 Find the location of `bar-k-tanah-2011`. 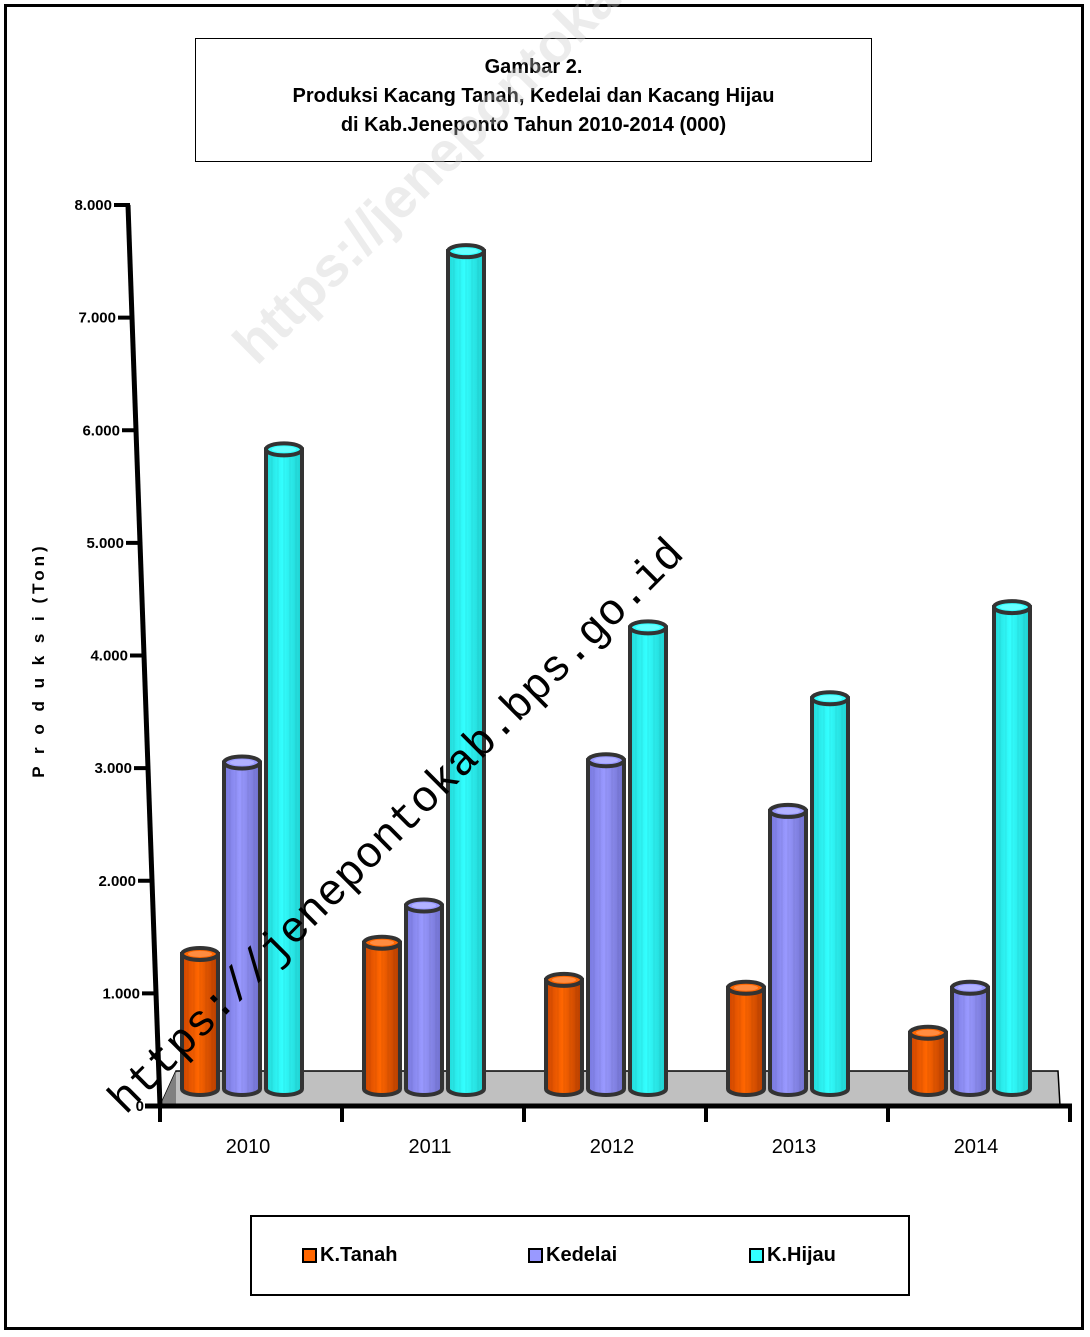

bar-k-tanah-2011 is located at coordinates (382, 1015).